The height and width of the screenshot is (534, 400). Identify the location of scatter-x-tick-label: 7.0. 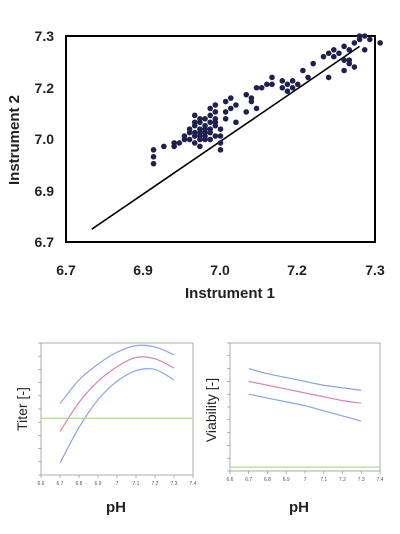
(220, 270).